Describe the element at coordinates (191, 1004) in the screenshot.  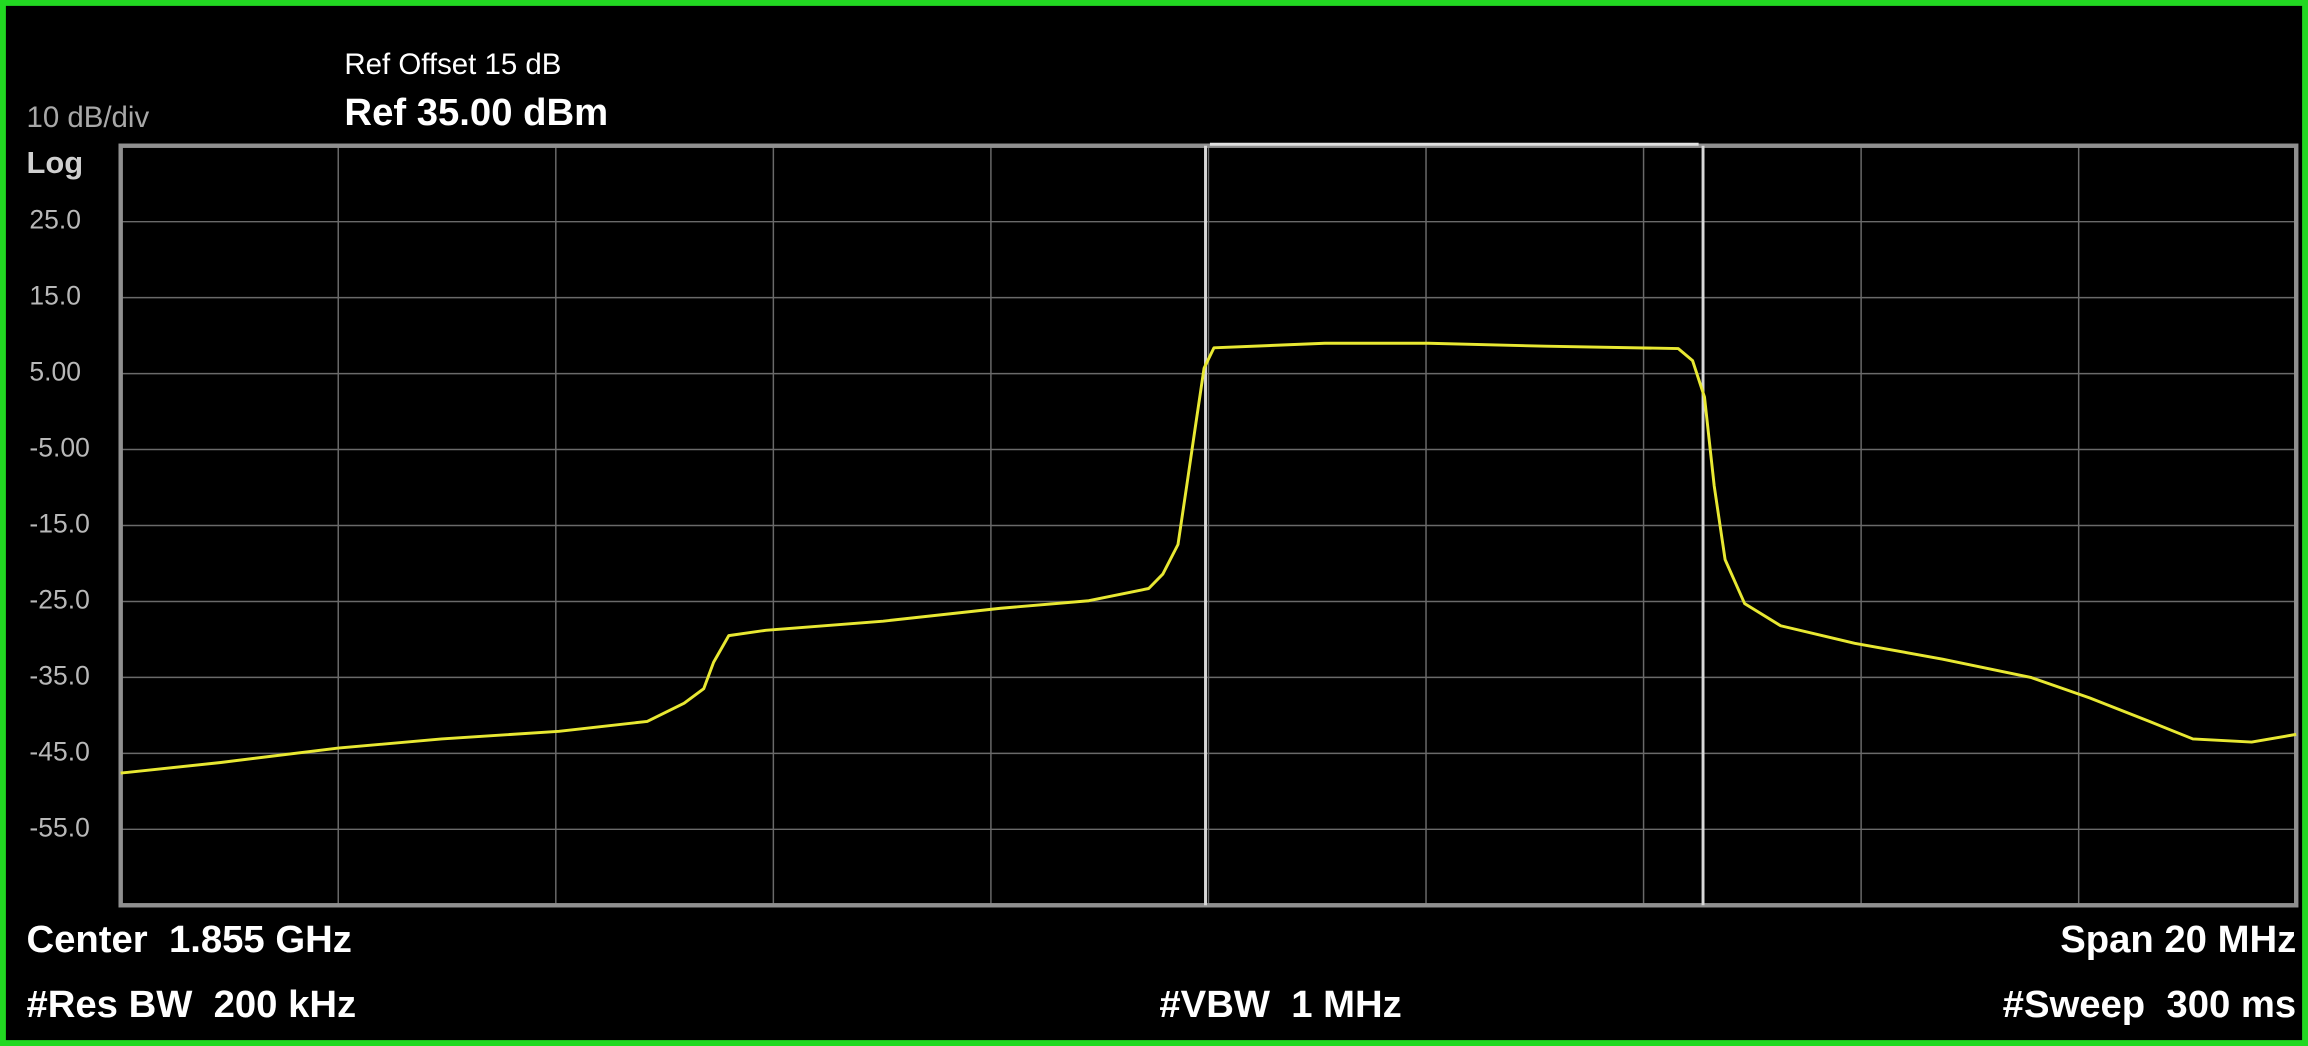
I see `res-bw: #Res BW 200 kHz` at that location.